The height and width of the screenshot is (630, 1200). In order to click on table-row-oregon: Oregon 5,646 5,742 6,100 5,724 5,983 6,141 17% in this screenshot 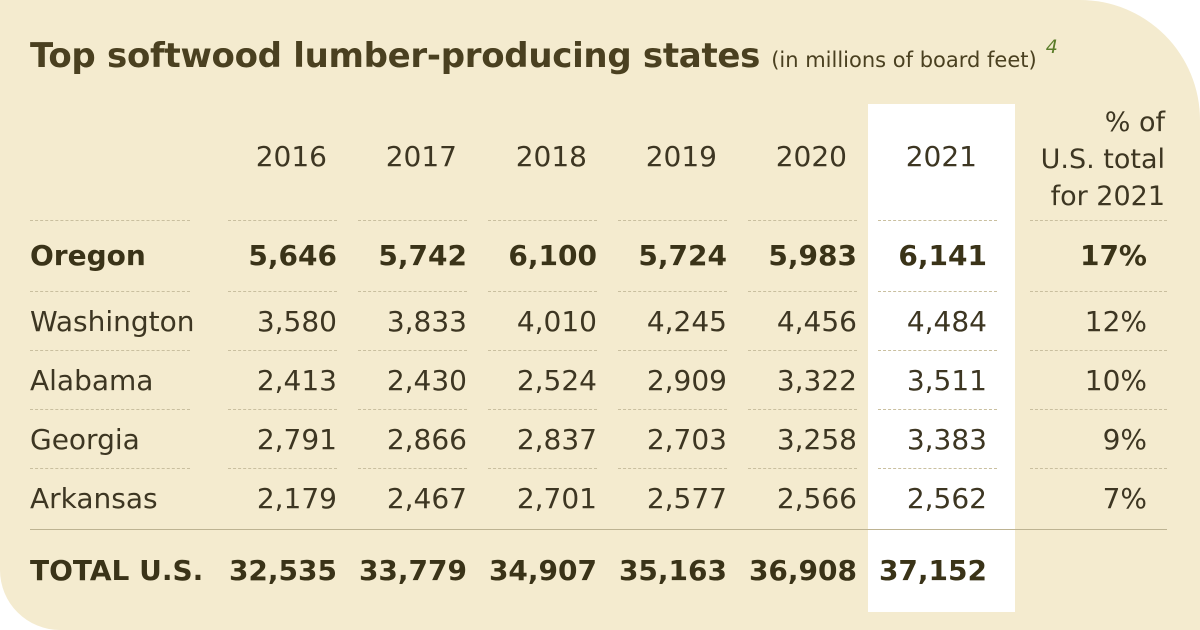, I will do `click(600, 256)`.